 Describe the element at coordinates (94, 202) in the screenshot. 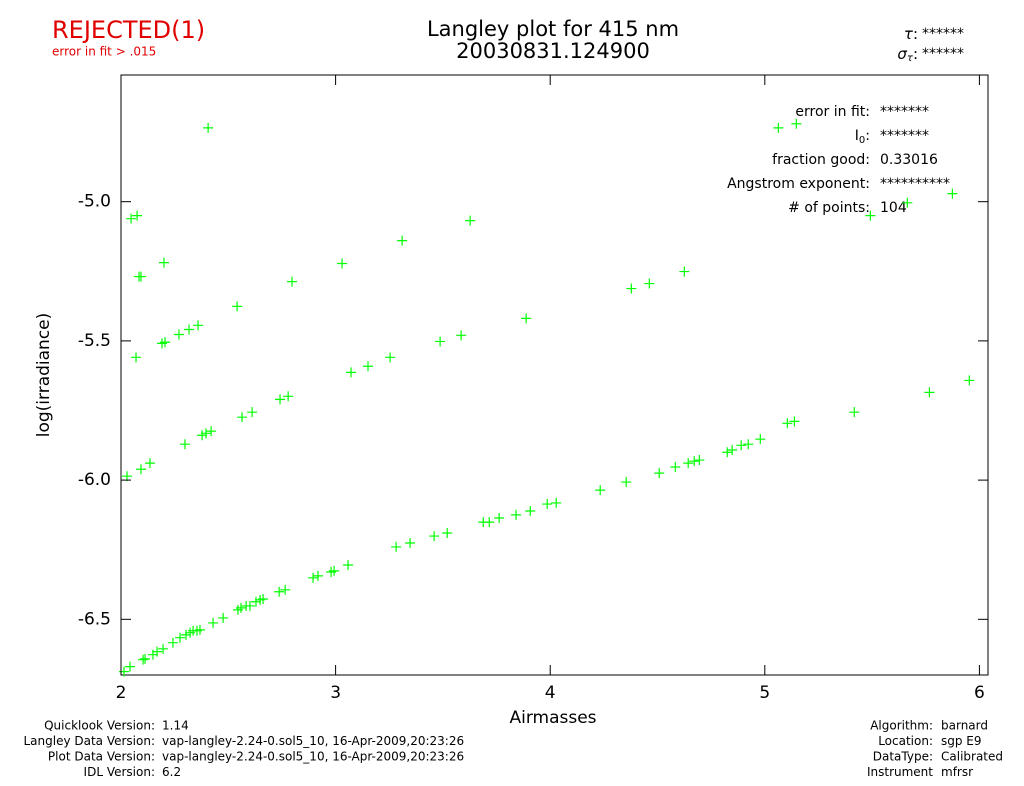

I see `y-tick-label: -5.0` at that location.